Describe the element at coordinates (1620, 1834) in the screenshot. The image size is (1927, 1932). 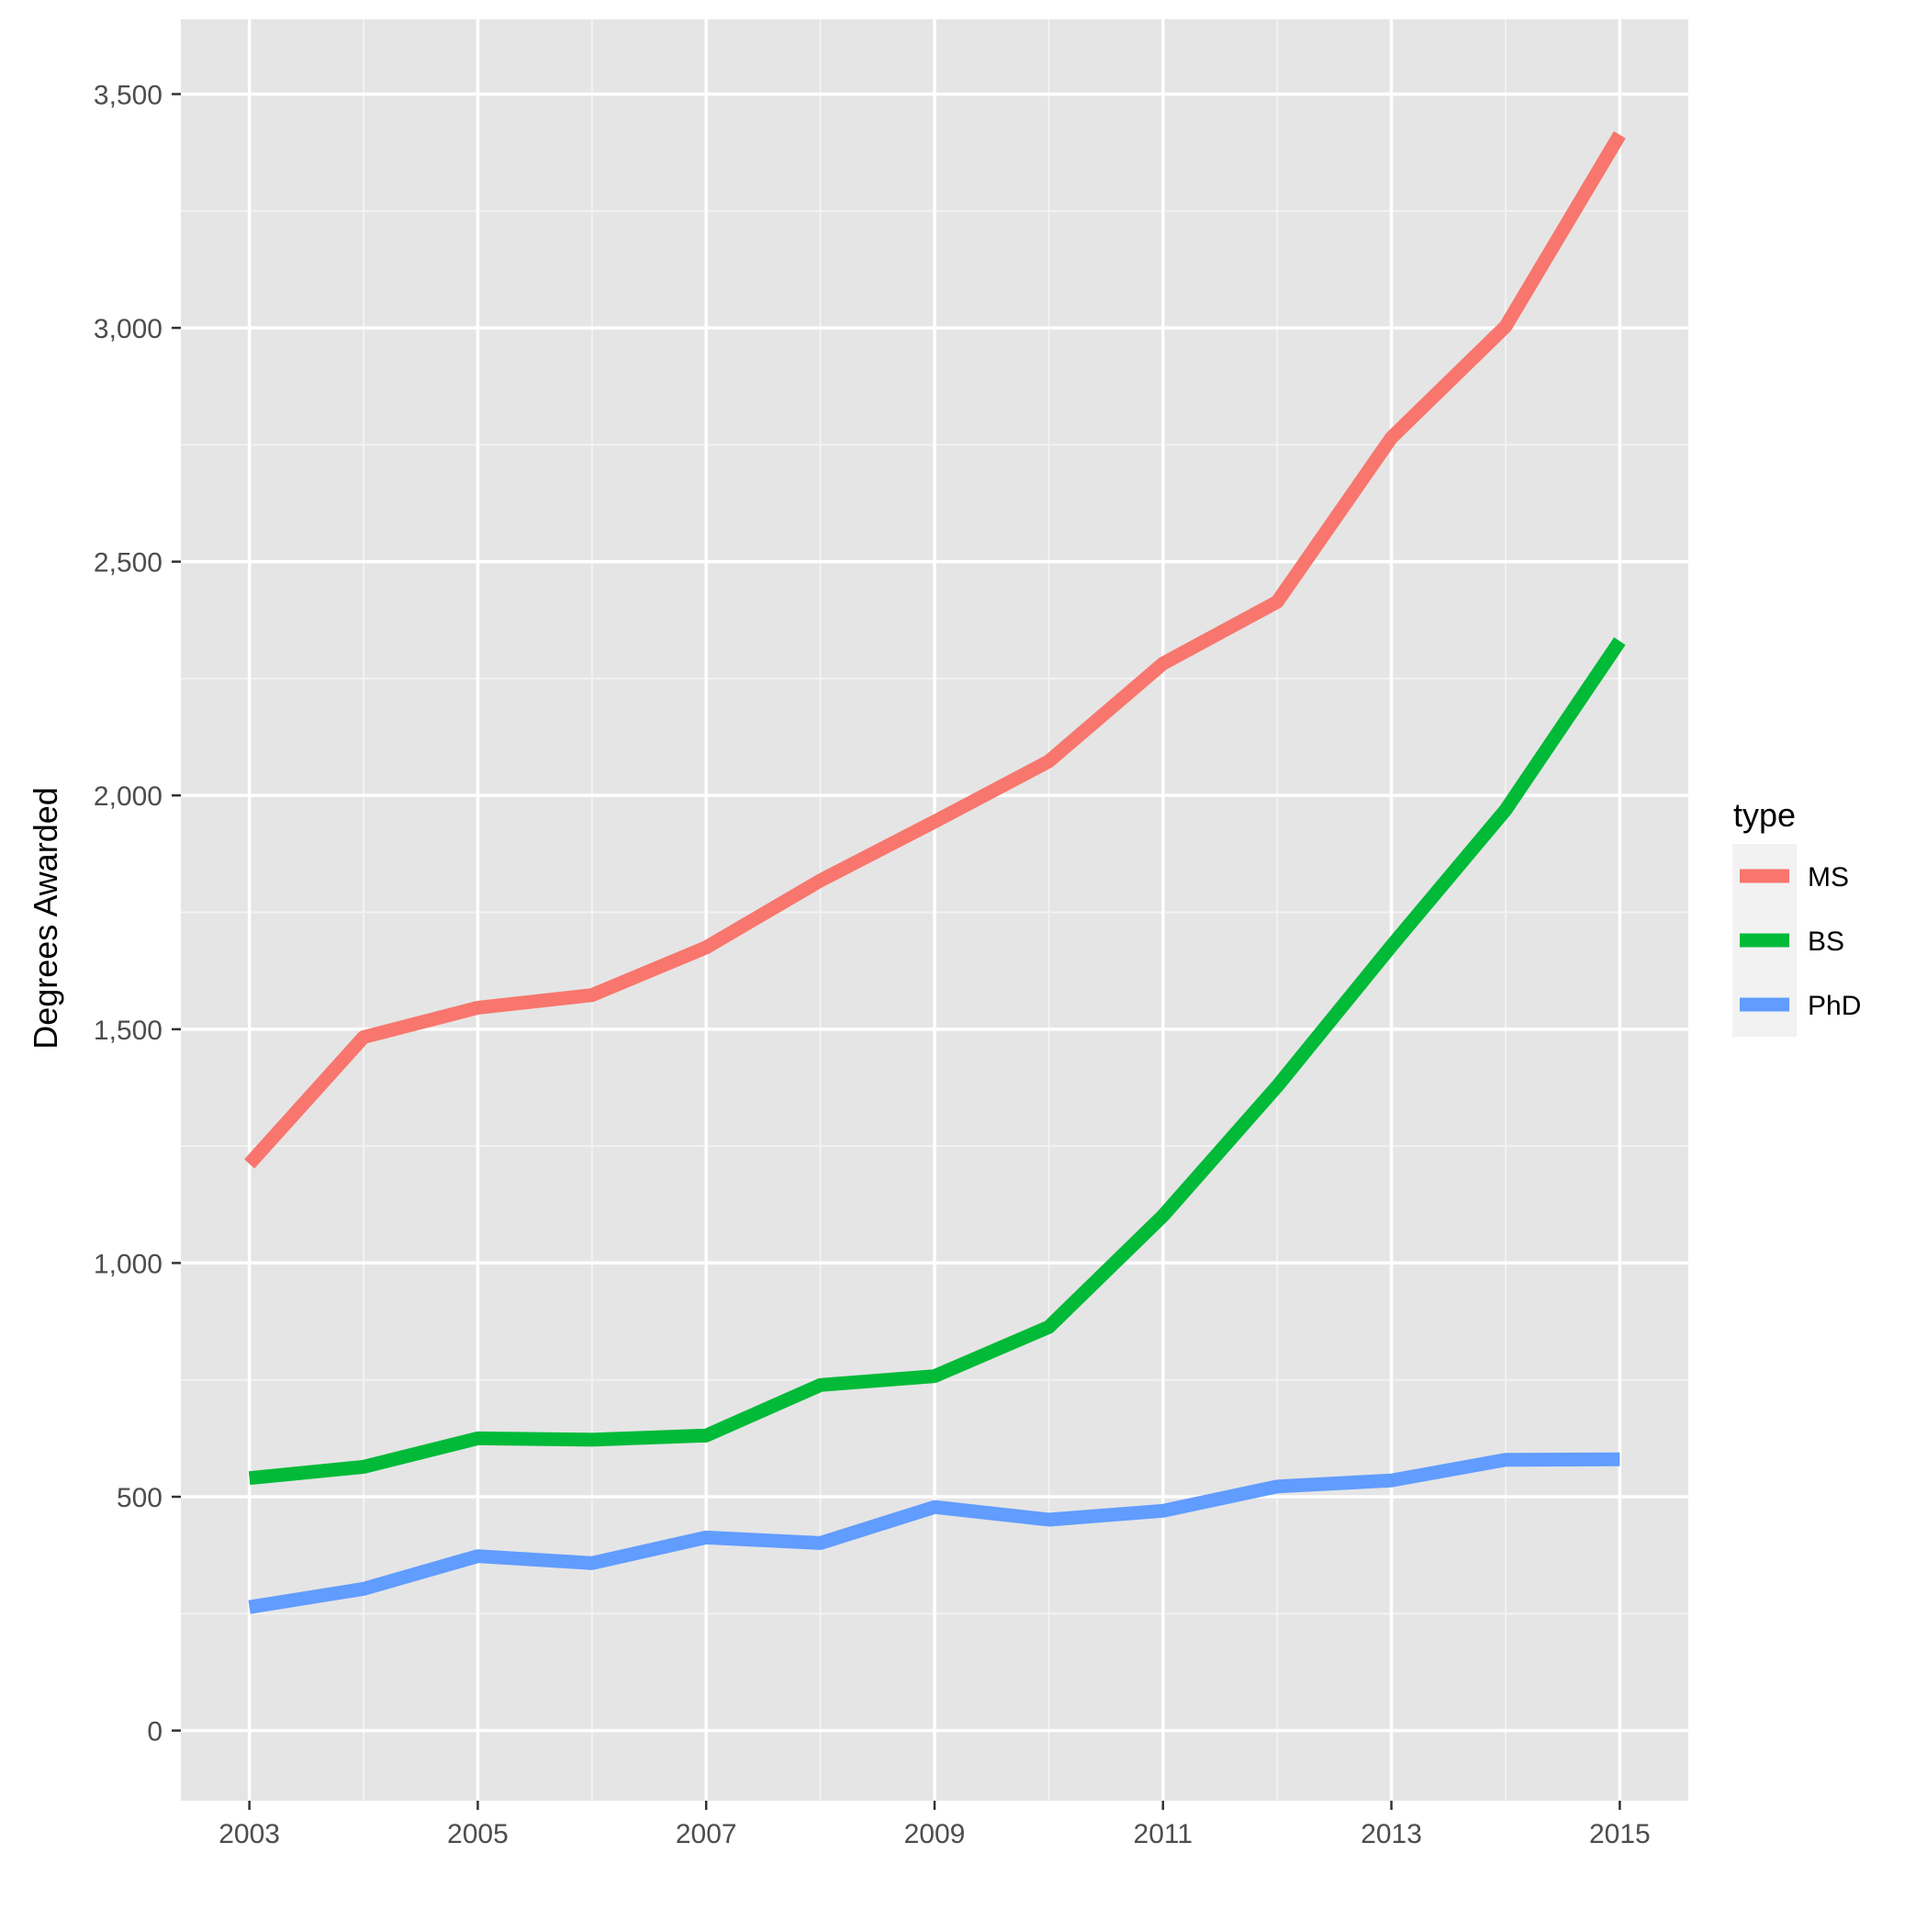
I see `x-tick-label: 2015` at that location.